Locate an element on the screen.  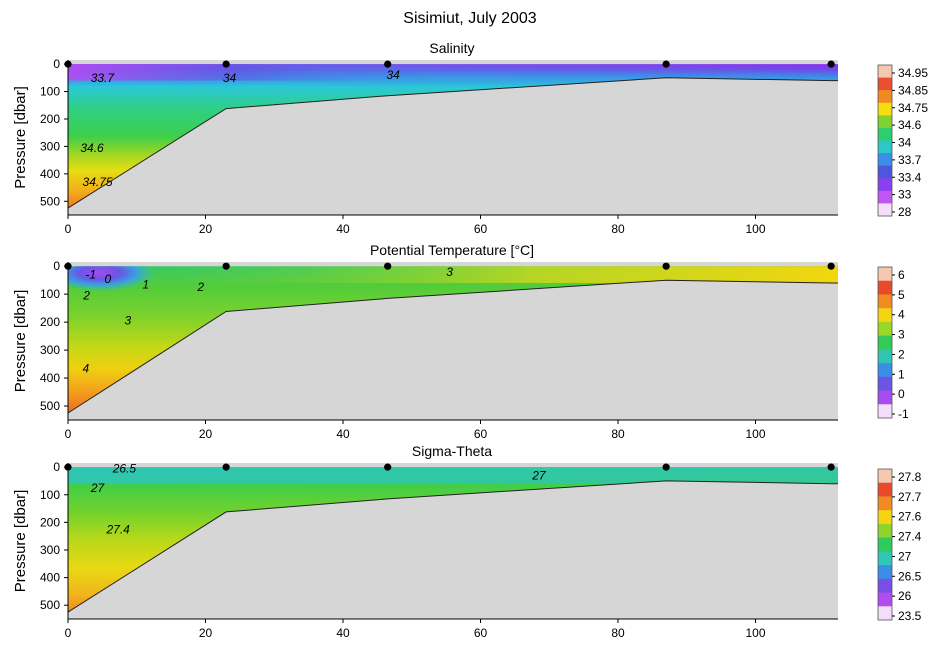
sigma-theta-x-tick-label: 100 is located at coordinates (755, 633).